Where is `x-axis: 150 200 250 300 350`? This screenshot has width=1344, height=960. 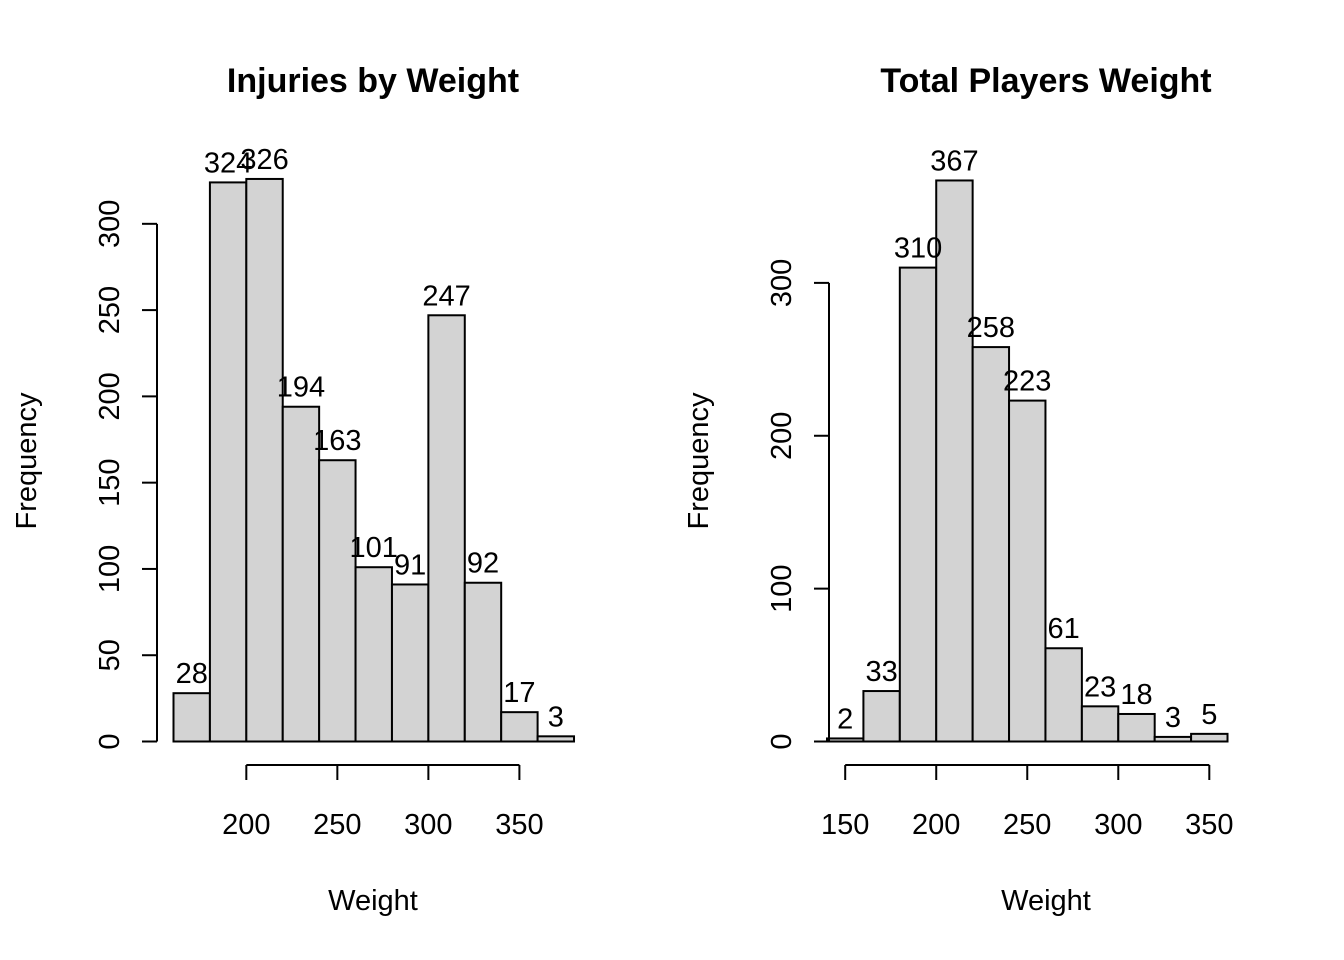
x-axis: 150 200 250 300 350 is located at coordinates (1027, 802).